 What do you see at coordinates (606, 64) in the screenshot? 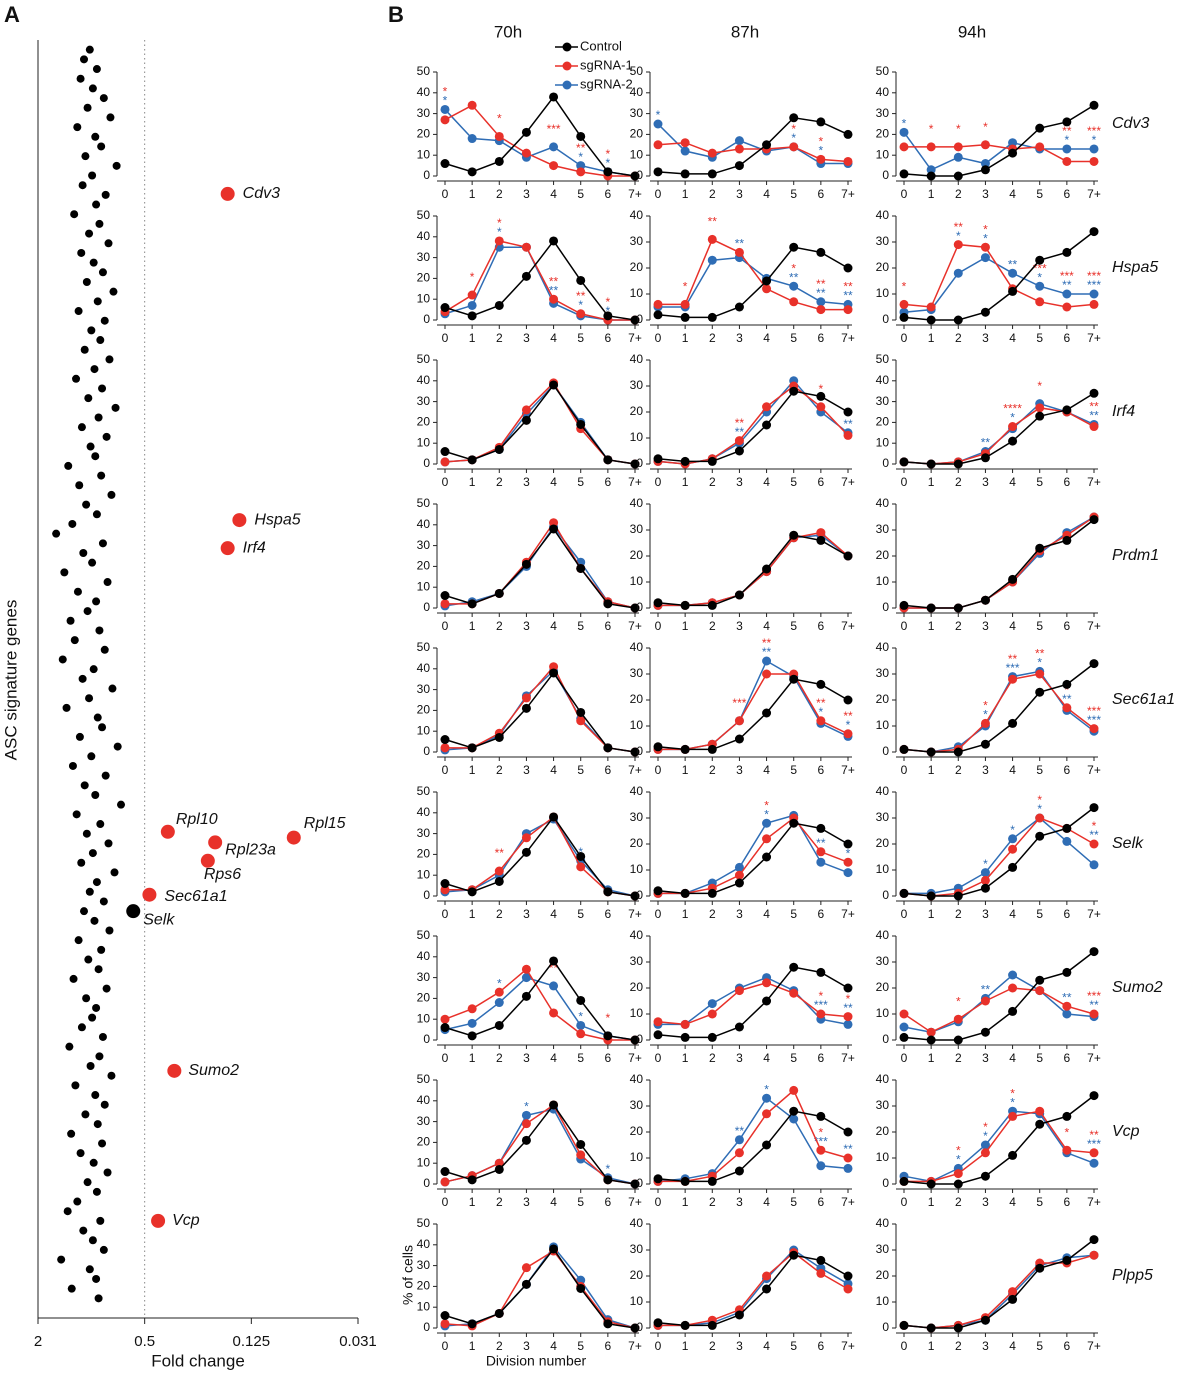
I see `legend-label: sgRNA-1` at bounding box center [606, 64].